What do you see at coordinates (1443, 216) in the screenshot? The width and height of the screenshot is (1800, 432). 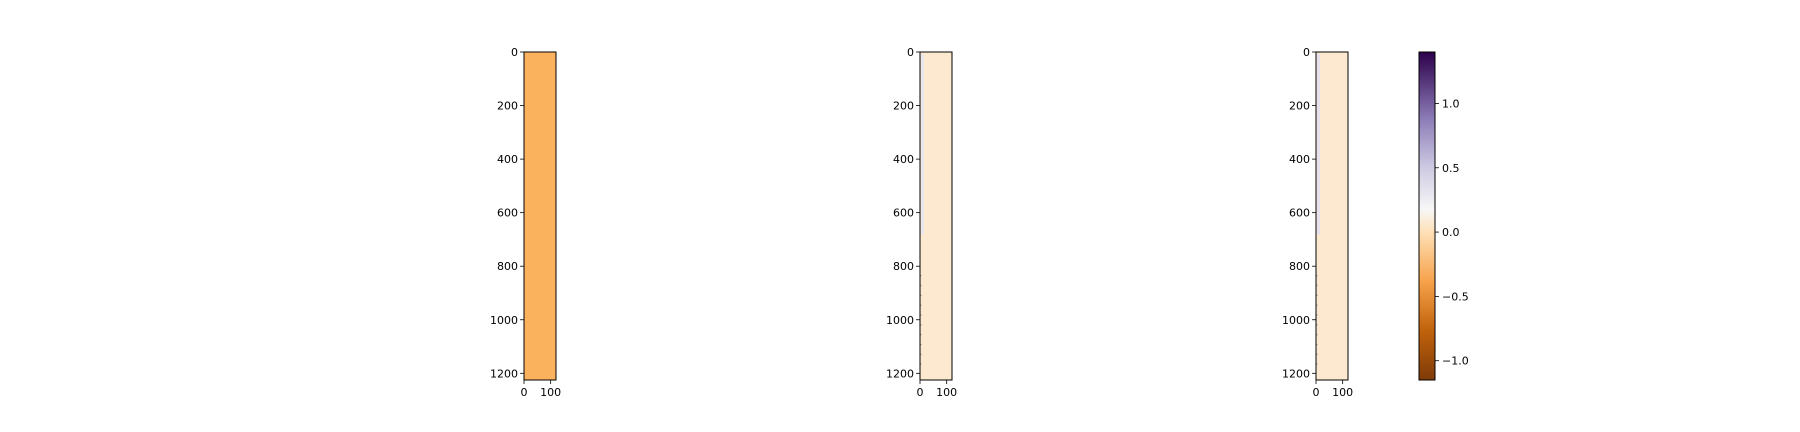 I see `colorbar: −1.0 −0.5 0.0 0.5 1.0` at bounding box center [1443, 216].